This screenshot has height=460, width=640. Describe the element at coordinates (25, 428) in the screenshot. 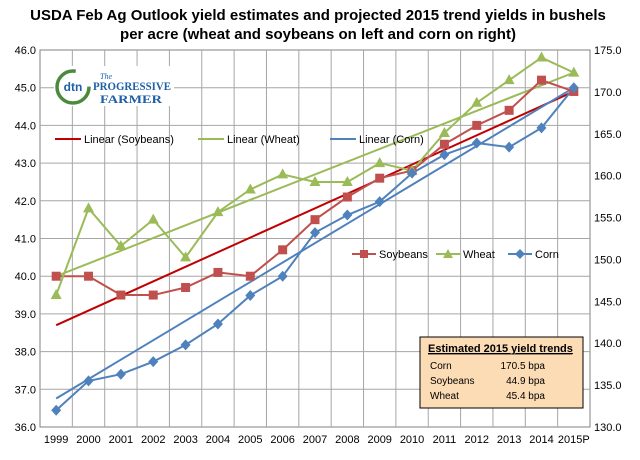

I see `left-axis-tick-label: 36.0` at that location.